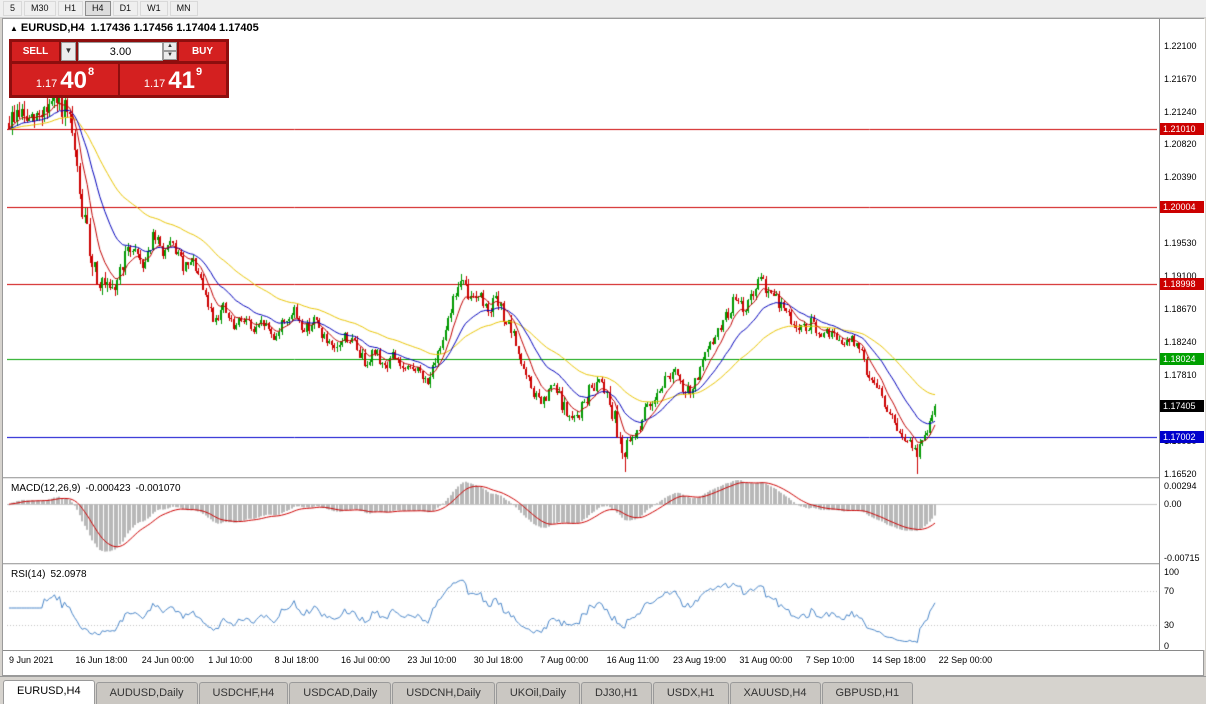 Image resolution: width=1206 pixels, height=704 pixels. What do you see at coordinates (154, 8) in the screenshot?
I see `period-button-w1: W1` at bounding box center [154, 8].